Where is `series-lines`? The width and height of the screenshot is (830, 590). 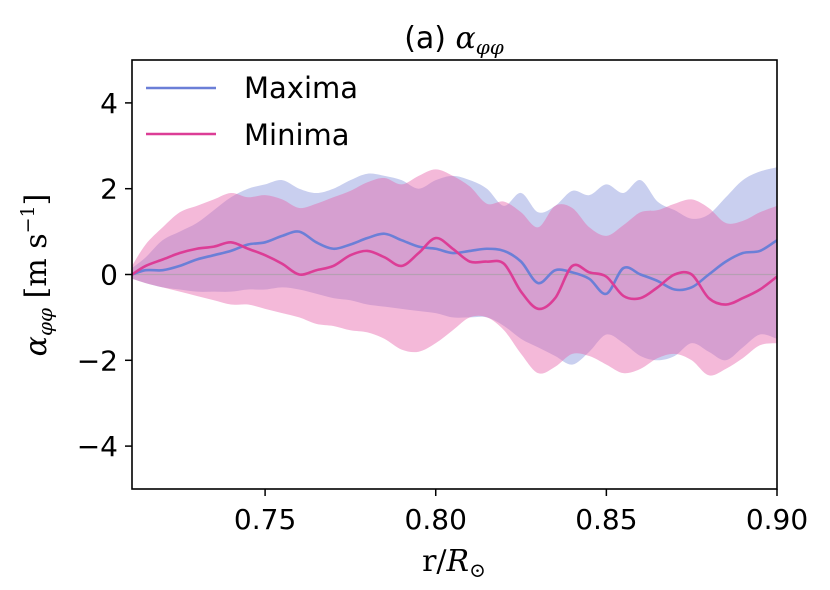 series-lines is located at coordinates (454, 270).